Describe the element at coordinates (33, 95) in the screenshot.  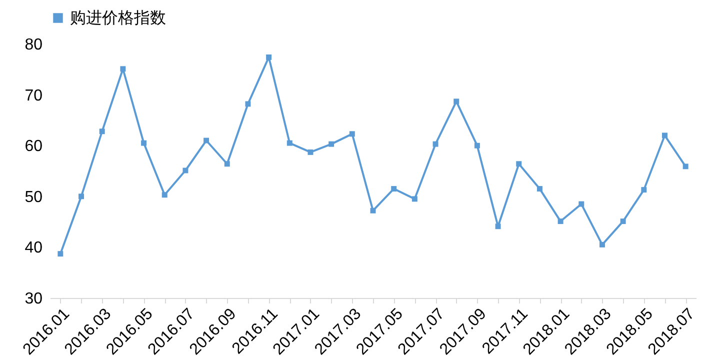
I see `y-tick-label: 70` at that location.